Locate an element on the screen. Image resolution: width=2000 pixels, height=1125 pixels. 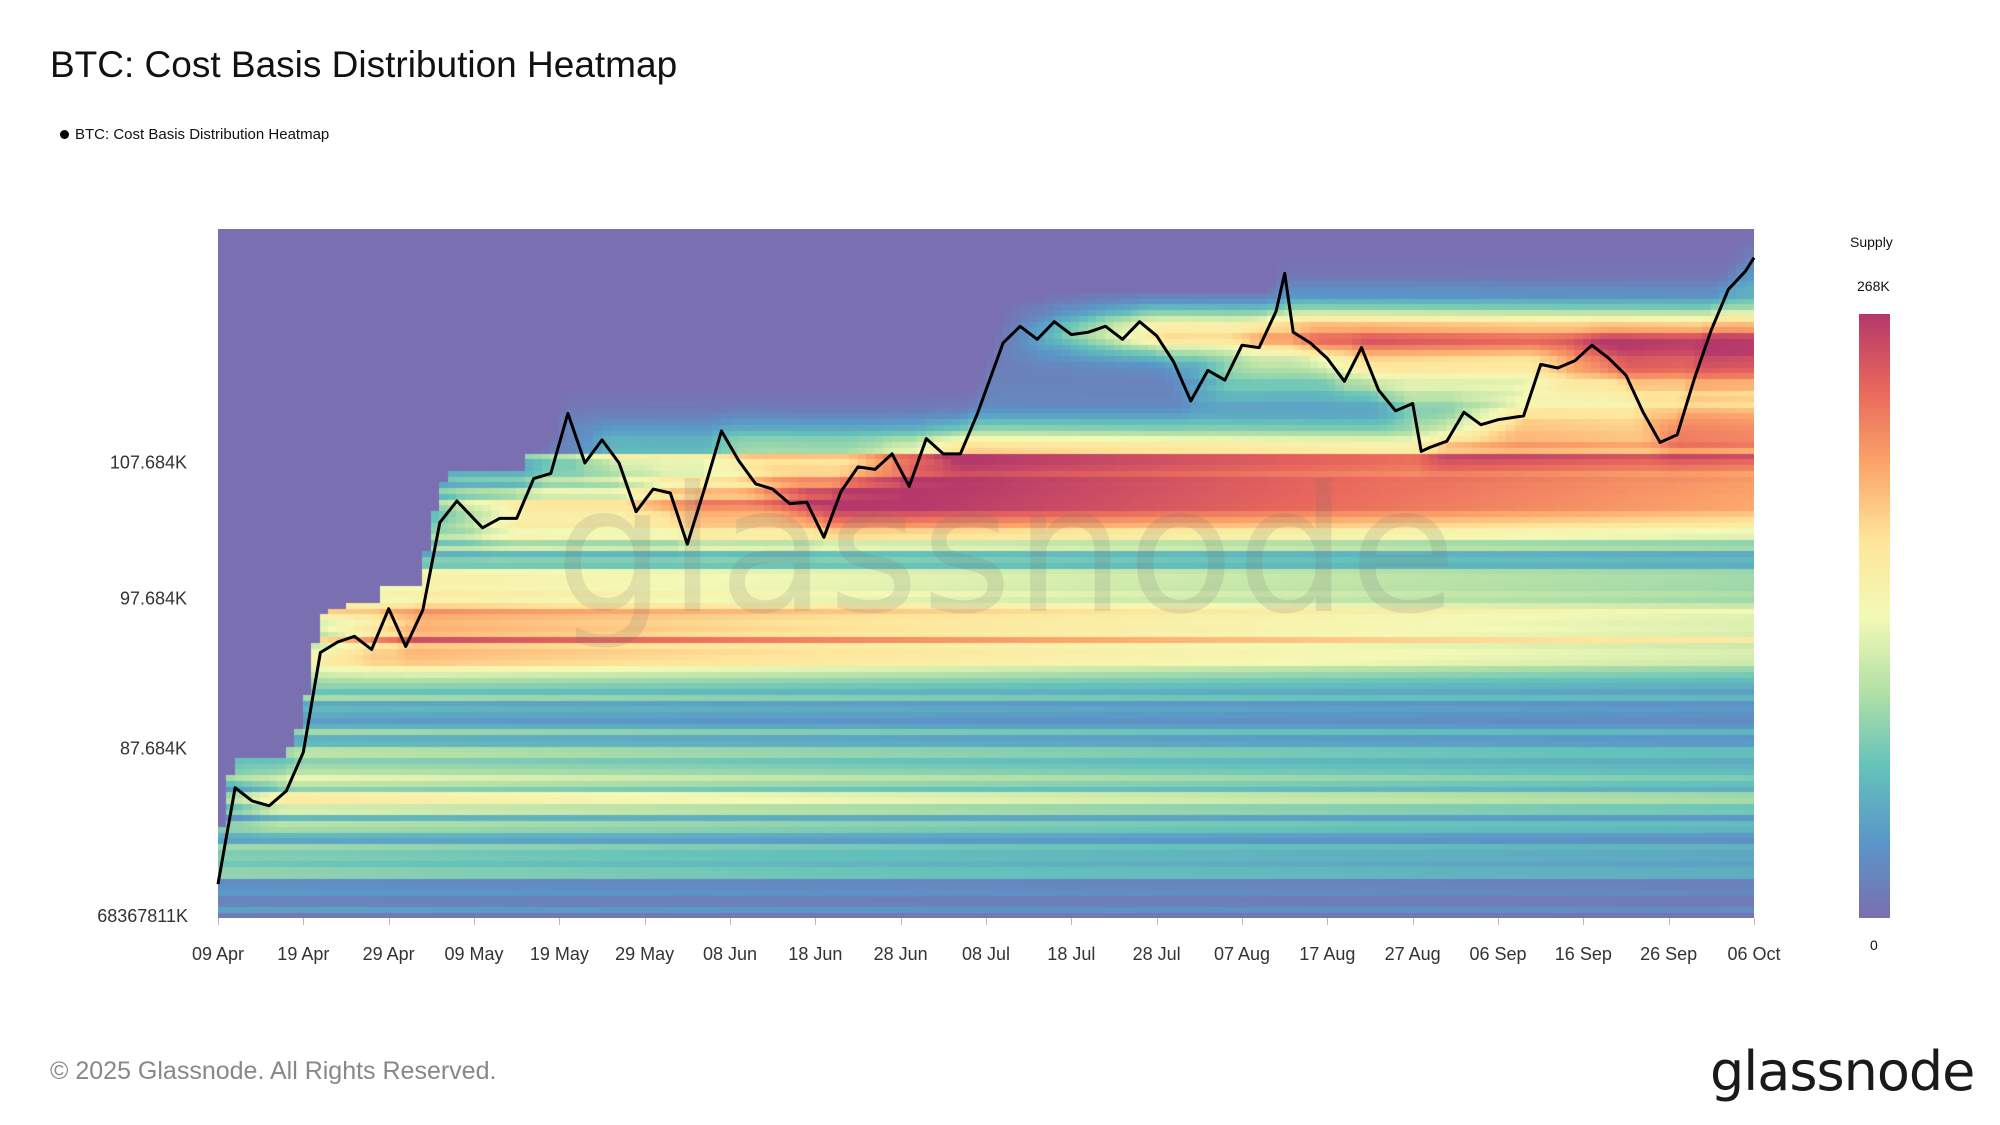
glassnode-logo: glassnode is located at coordinates (1842, 1071).